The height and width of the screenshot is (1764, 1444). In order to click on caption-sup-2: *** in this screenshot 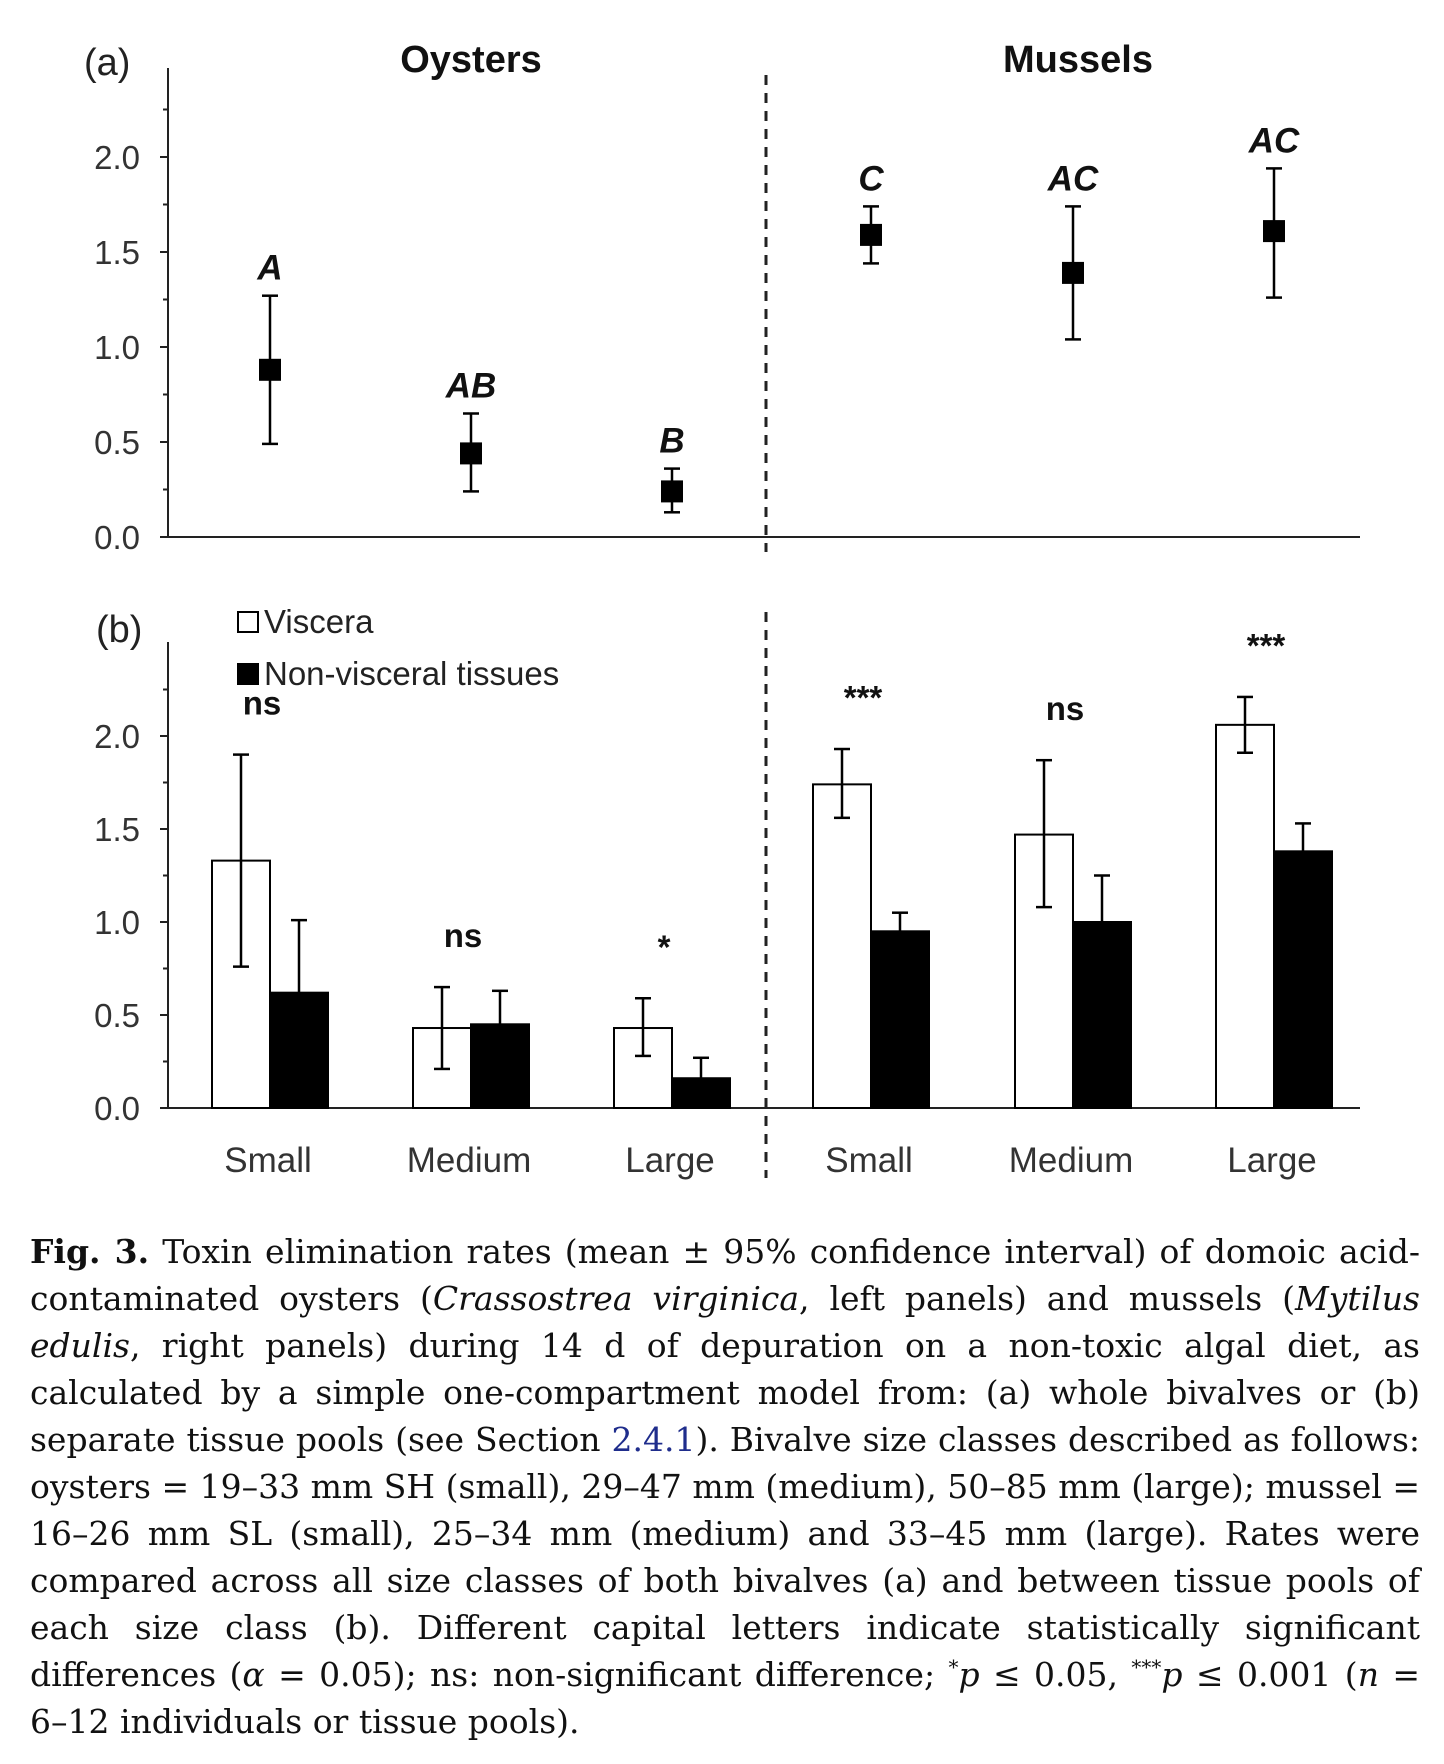, I will do `click(1146, 1667)`.